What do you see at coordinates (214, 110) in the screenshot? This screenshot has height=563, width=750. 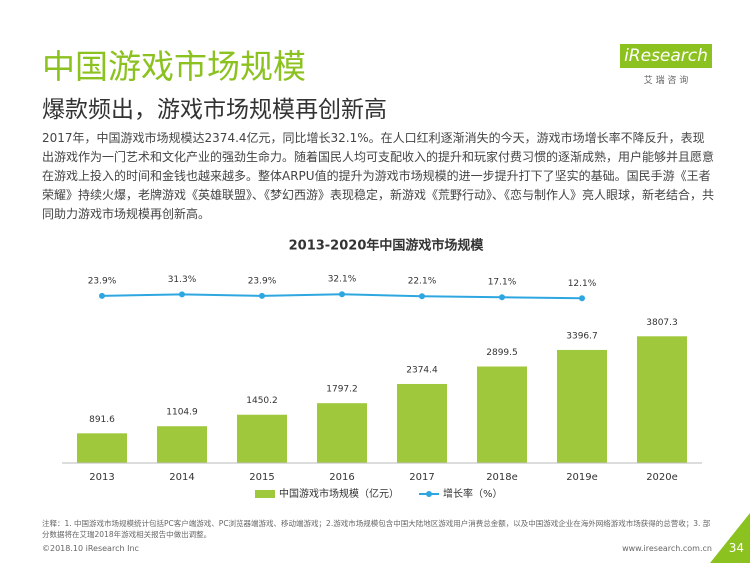 I see `subtitle: 爆款频出，游戏市场规模再创新高` at bounding box center [214, 110].